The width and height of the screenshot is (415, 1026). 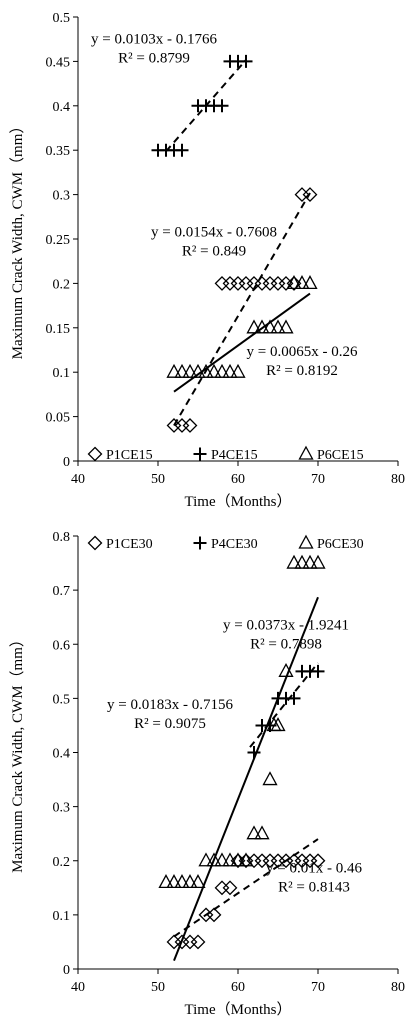 I want to click on legend-label-P4CE30: P4CE30, so click(x=234, y=544).